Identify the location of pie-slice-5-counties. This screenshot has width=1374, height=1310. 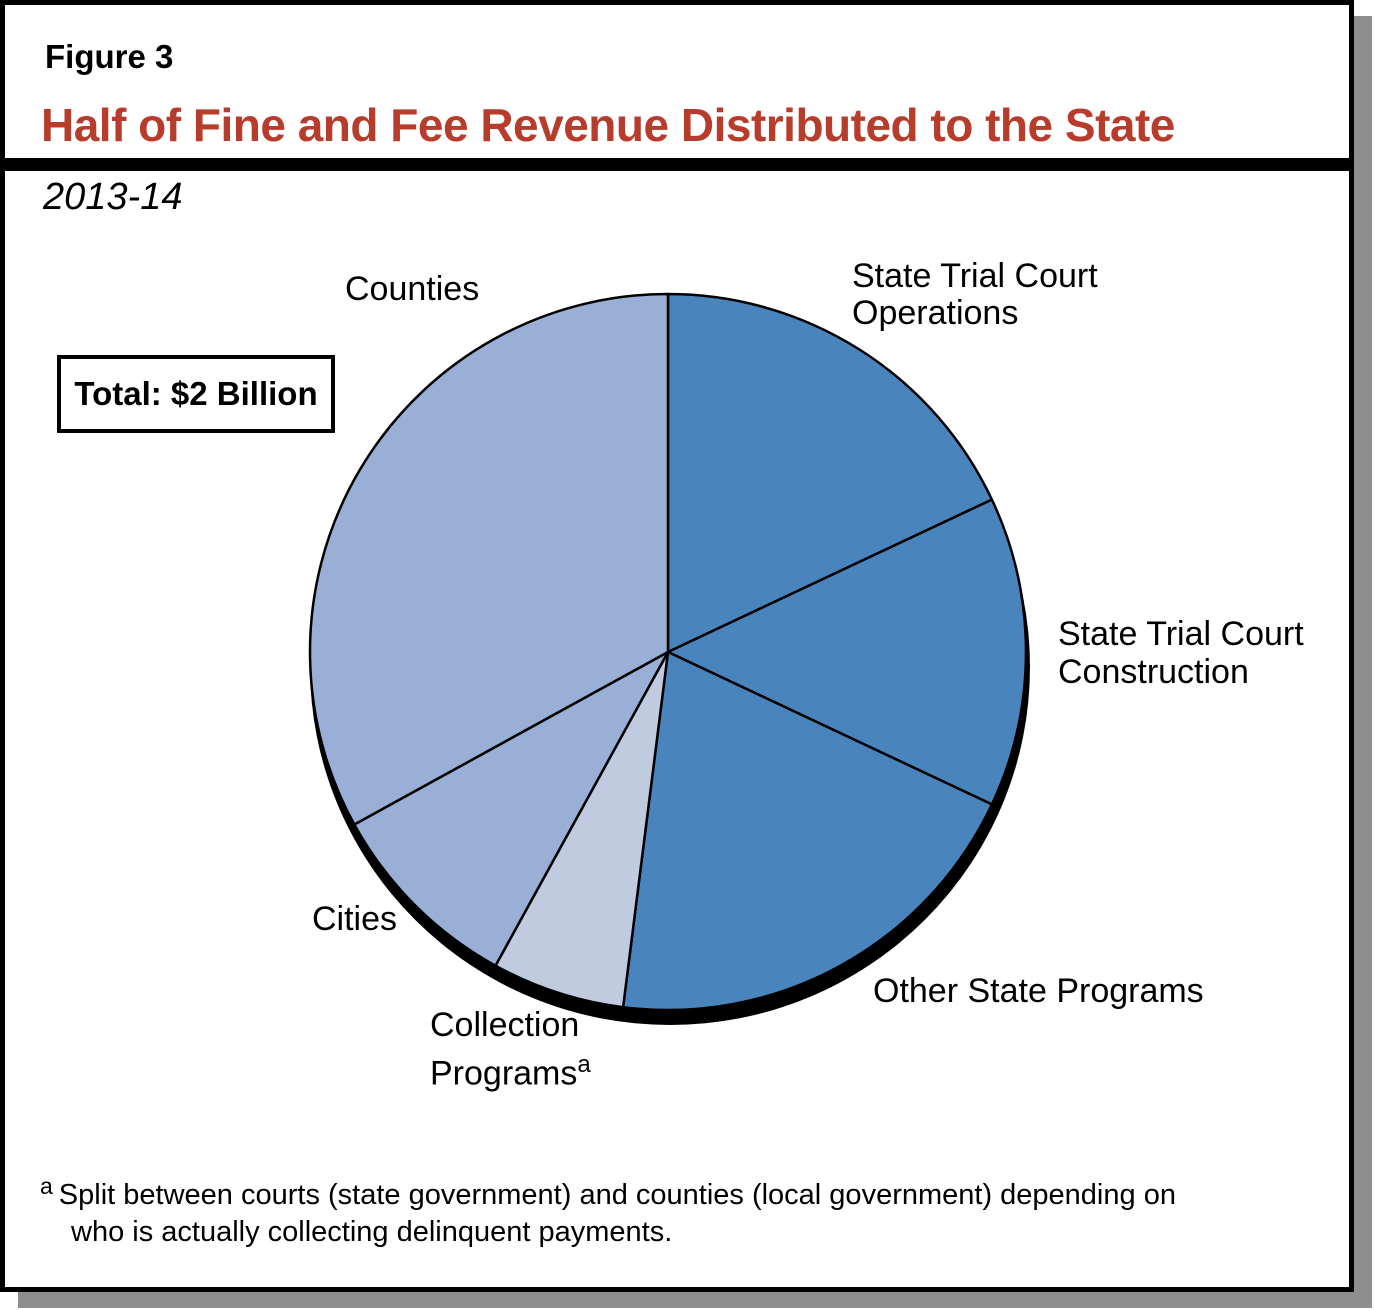
(489, 559).